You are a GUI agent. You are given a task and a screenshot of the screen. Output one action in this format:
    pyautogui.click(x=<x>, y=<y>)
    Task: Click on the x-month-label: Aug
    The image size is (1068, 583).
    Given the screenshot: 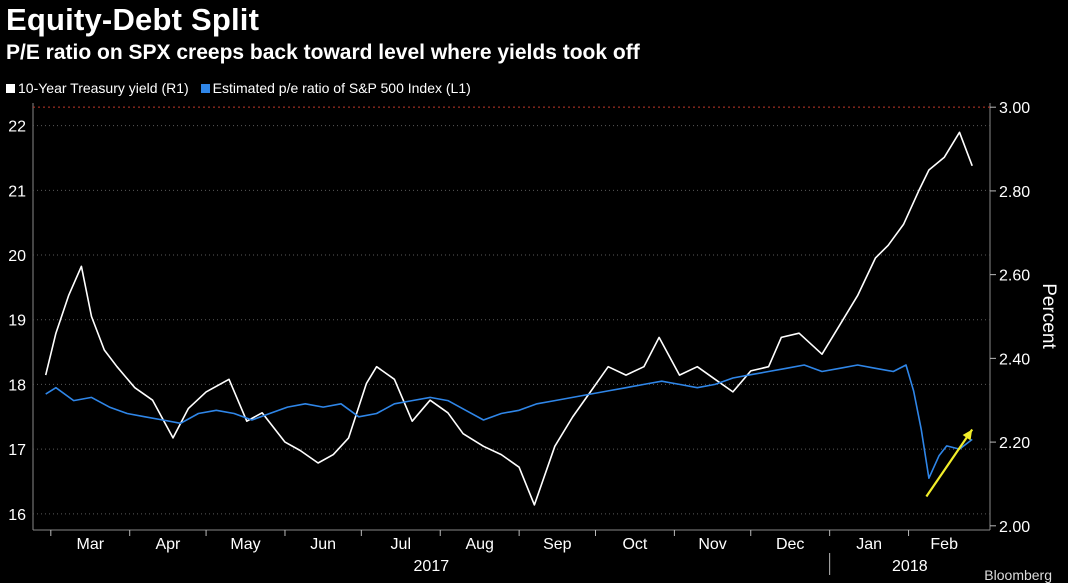 What is the action you would take?
    pyautogui.click(x=479, y=544)
    